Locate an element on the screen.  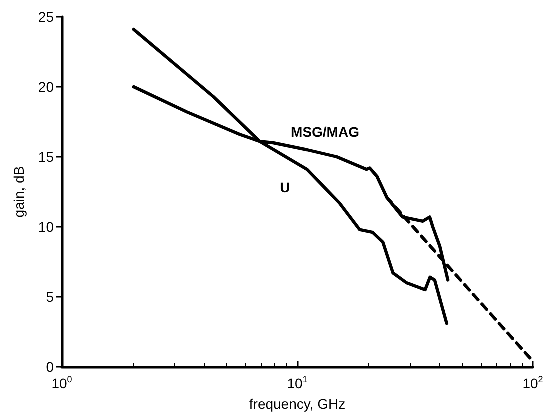
y-tick-label: 10 is located at coordinates (46, 227).